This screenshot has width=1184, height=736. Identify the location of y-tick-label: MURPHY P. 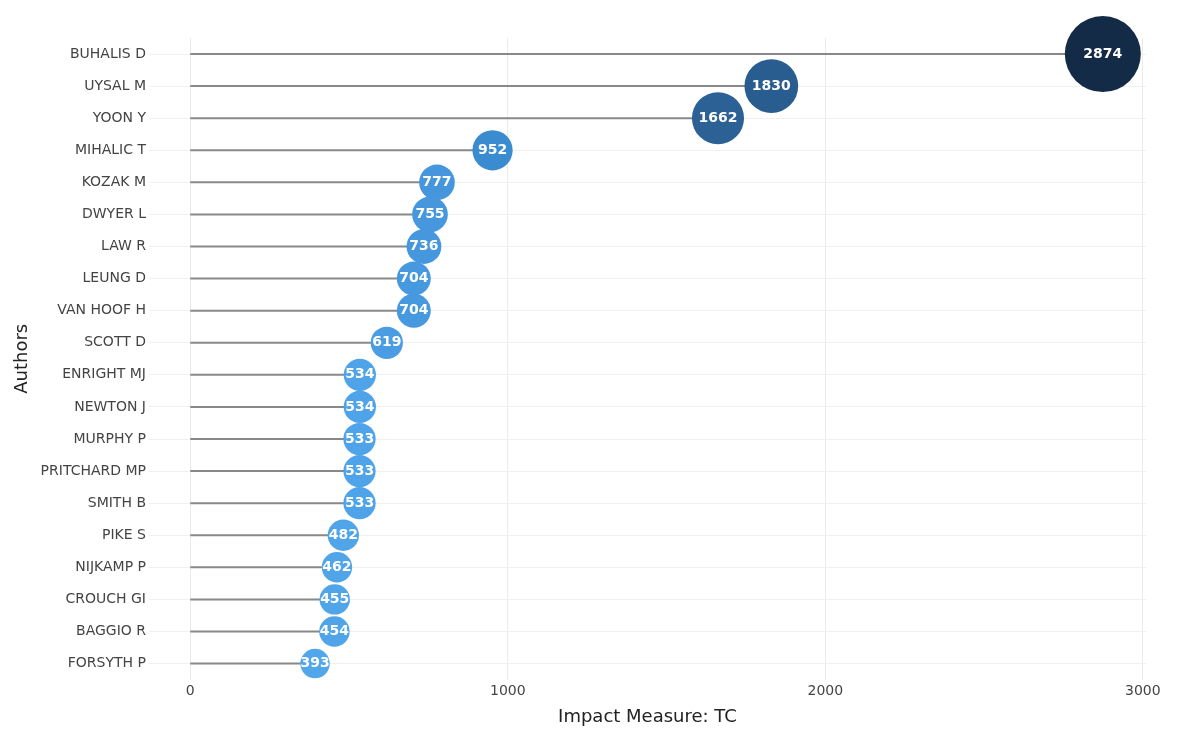
(109, 437).